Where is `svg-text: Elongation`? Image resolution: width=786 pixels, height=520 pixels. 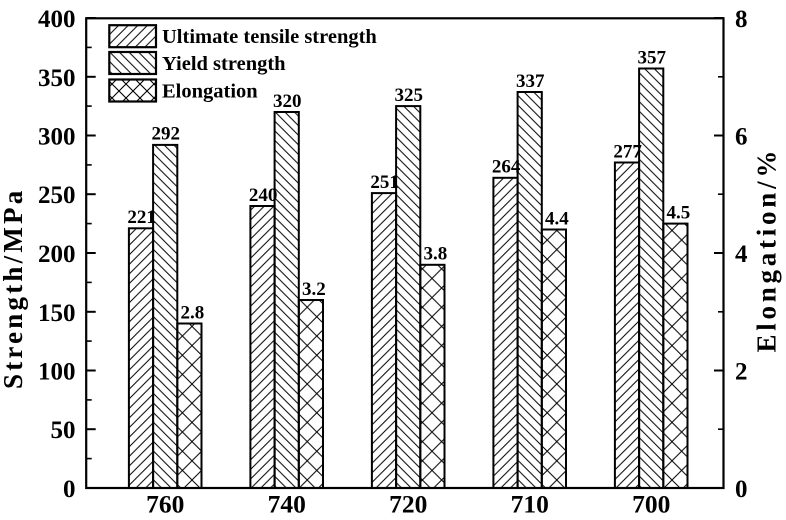
svg-text: Elongation is located at coordinates (210, 91).